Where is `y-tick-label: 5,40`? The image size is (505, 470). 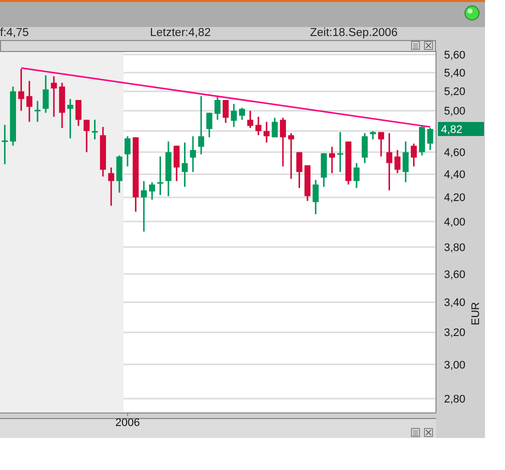 y-tick-label: 5,40 is located at coordinates (455, 73).